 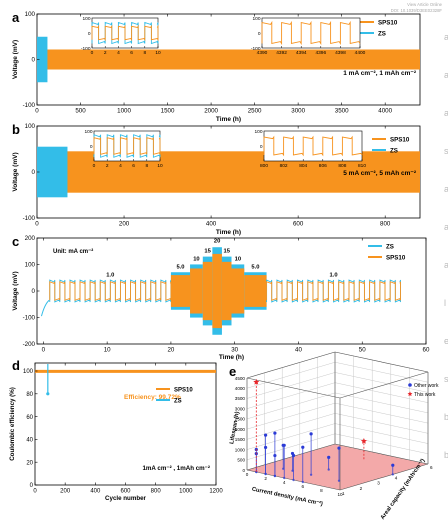 I want to click on page-edge-letter: a, so click(x=446, y=75).